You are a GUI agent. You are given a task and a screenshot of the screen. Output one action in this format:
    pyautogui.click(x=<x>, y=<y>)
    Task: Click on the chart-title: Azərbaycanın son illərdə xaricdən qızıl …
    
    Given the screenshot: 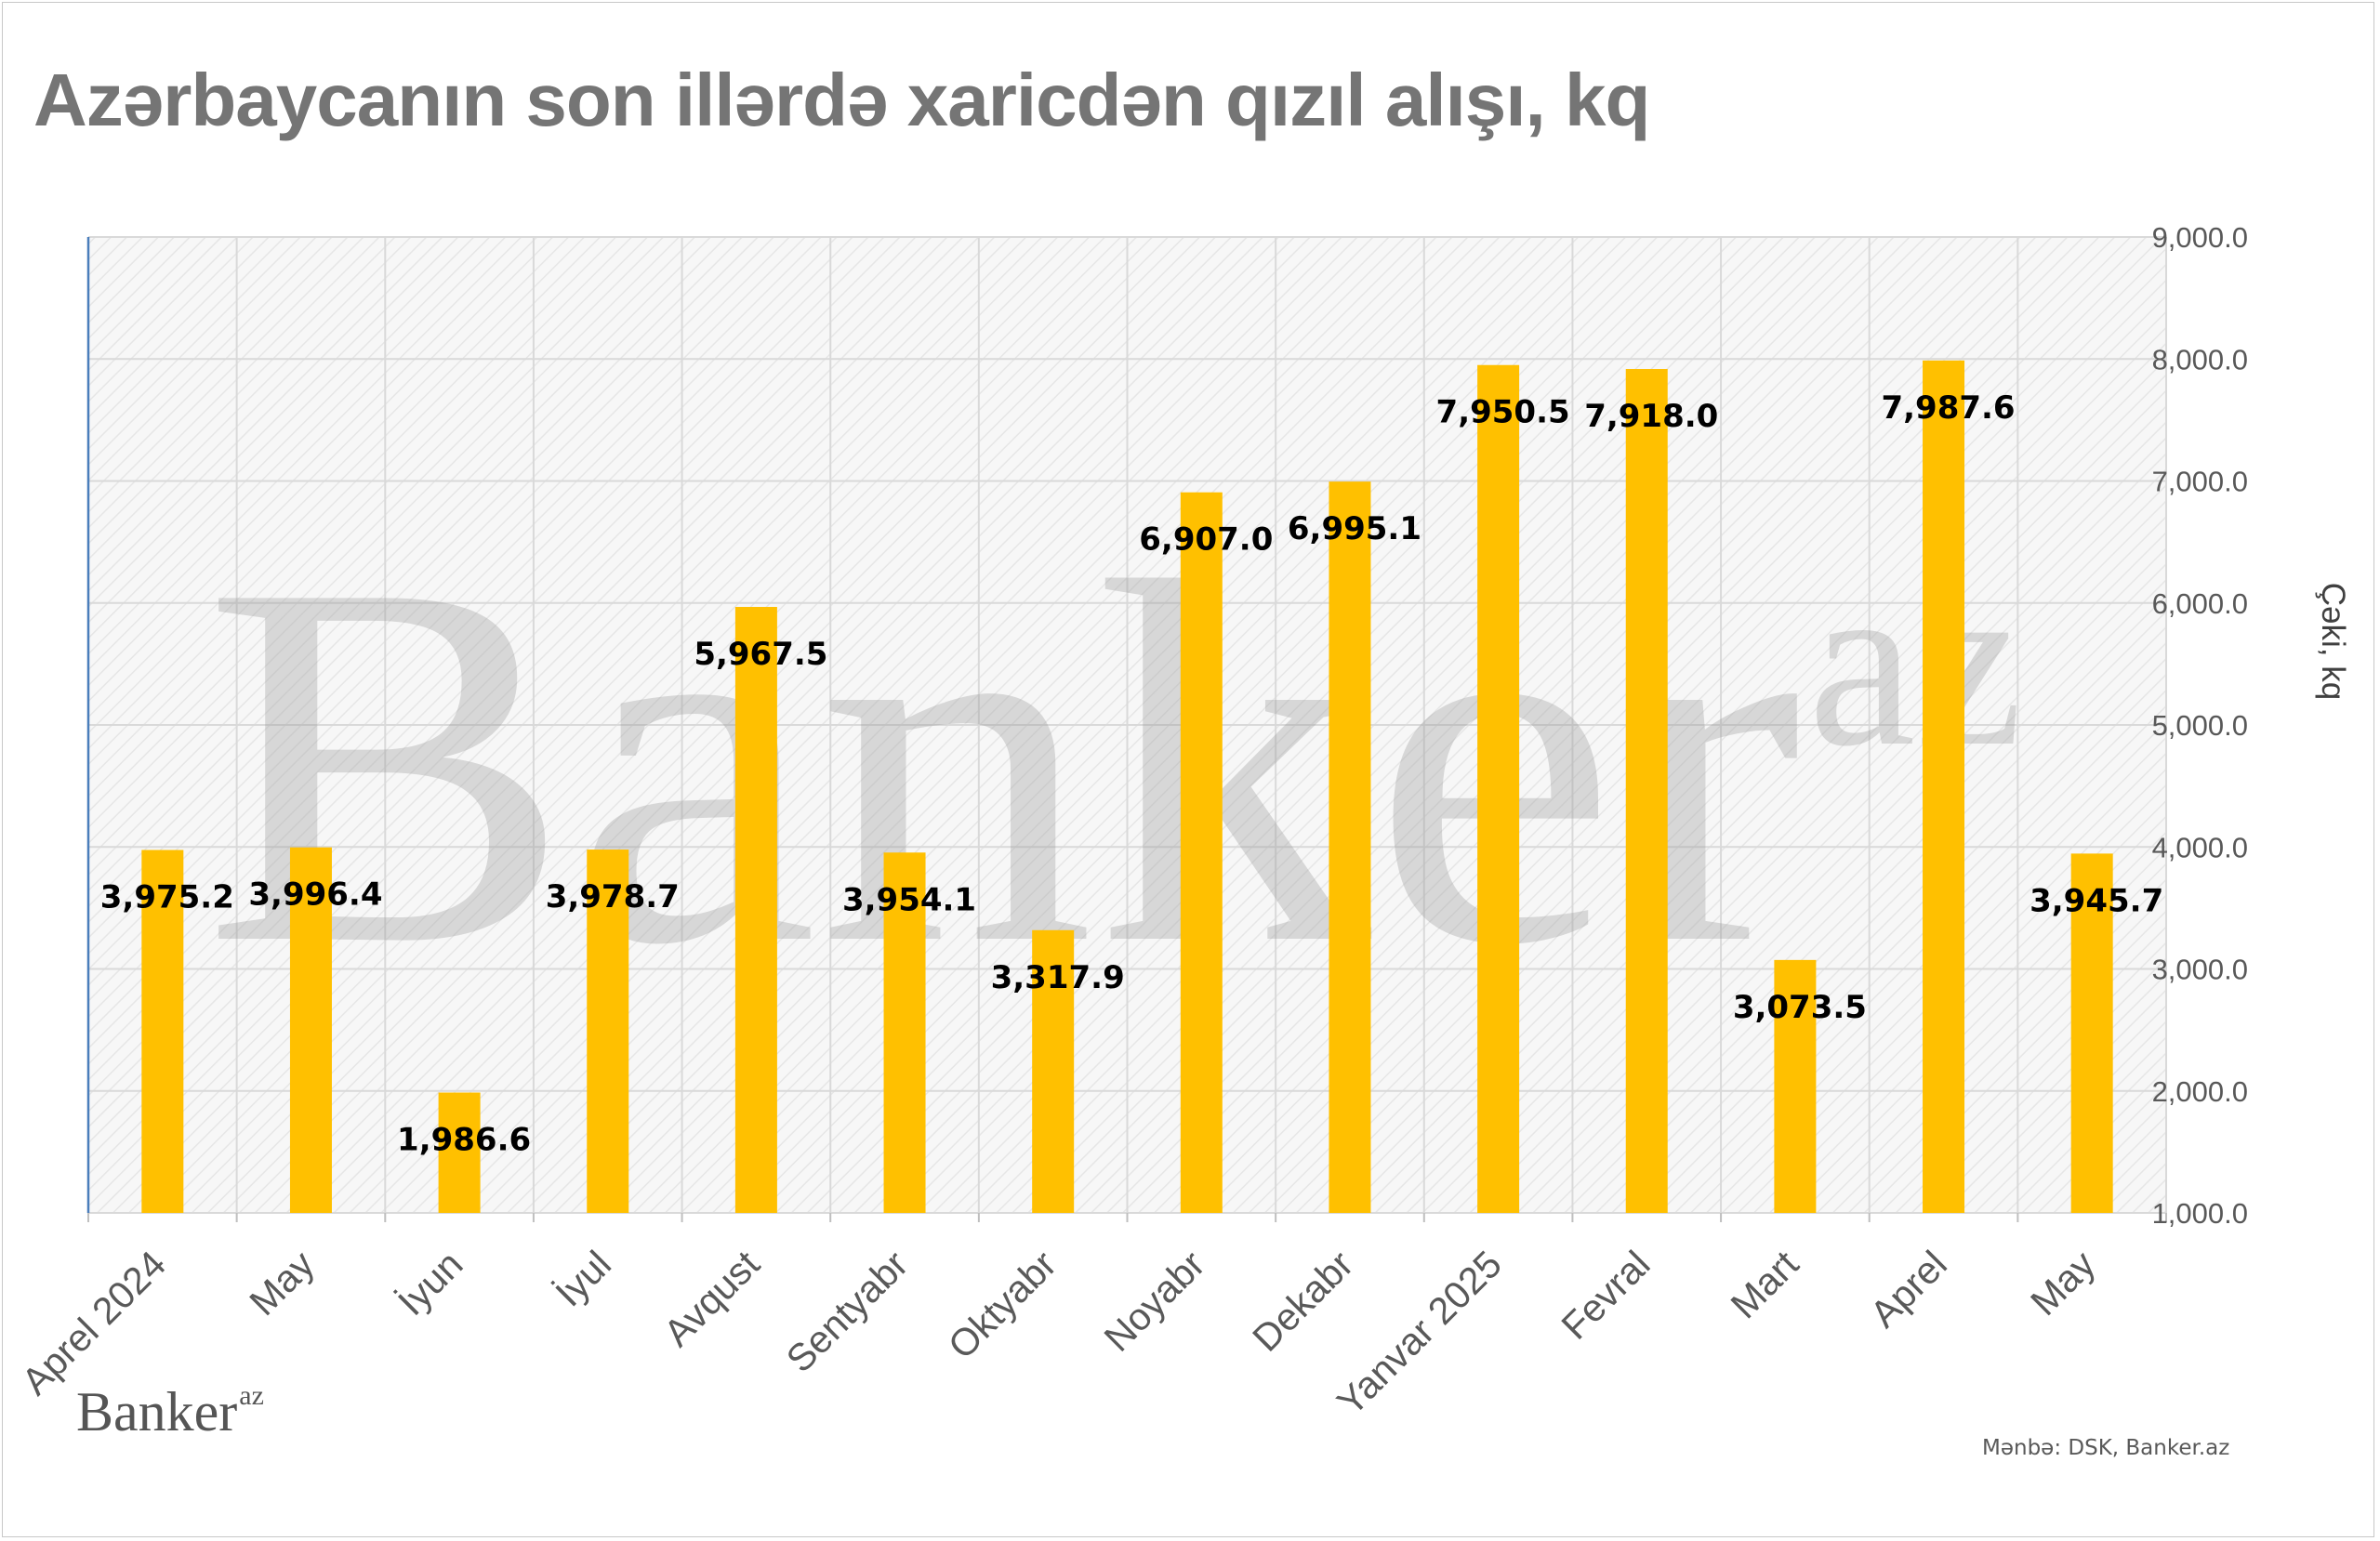 What is the action you would take?
    pyautogui.click(x=841, y=100)
    